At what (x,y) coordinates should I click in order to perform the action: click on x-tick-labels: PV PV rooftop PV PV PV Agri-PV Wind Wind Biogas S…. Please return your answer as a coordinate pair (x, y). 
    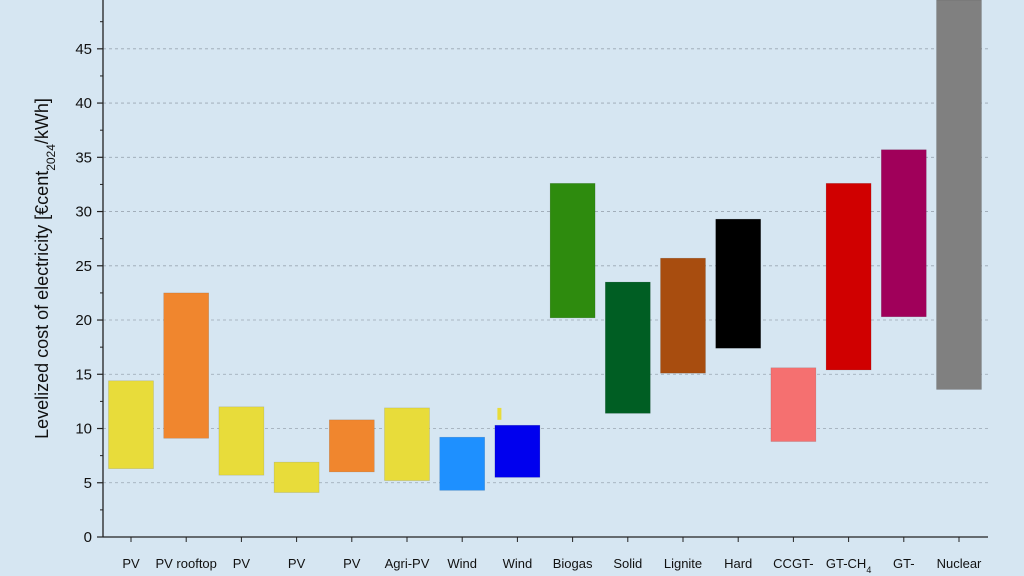
    Looking at the image, I should click on (552, 565).